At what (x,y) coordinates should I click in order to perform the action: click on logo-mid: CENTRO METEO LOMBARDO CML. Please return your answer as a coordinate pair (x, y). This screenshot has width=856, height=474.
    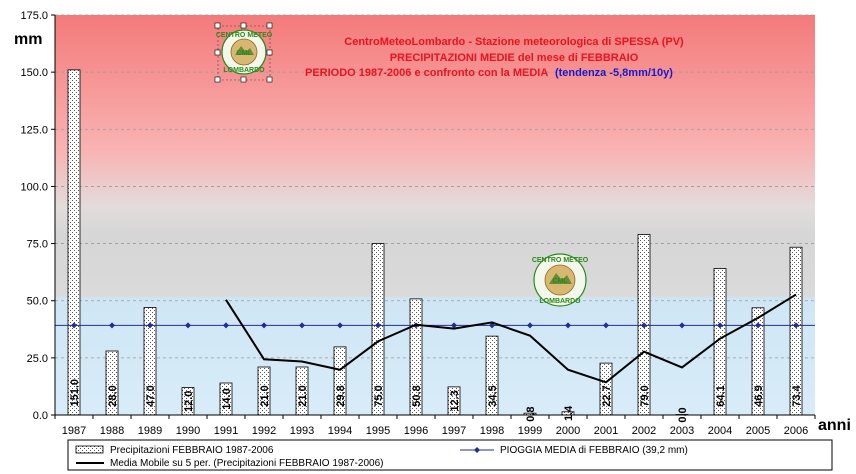
    Looking at the image, I should click on (560, 280).